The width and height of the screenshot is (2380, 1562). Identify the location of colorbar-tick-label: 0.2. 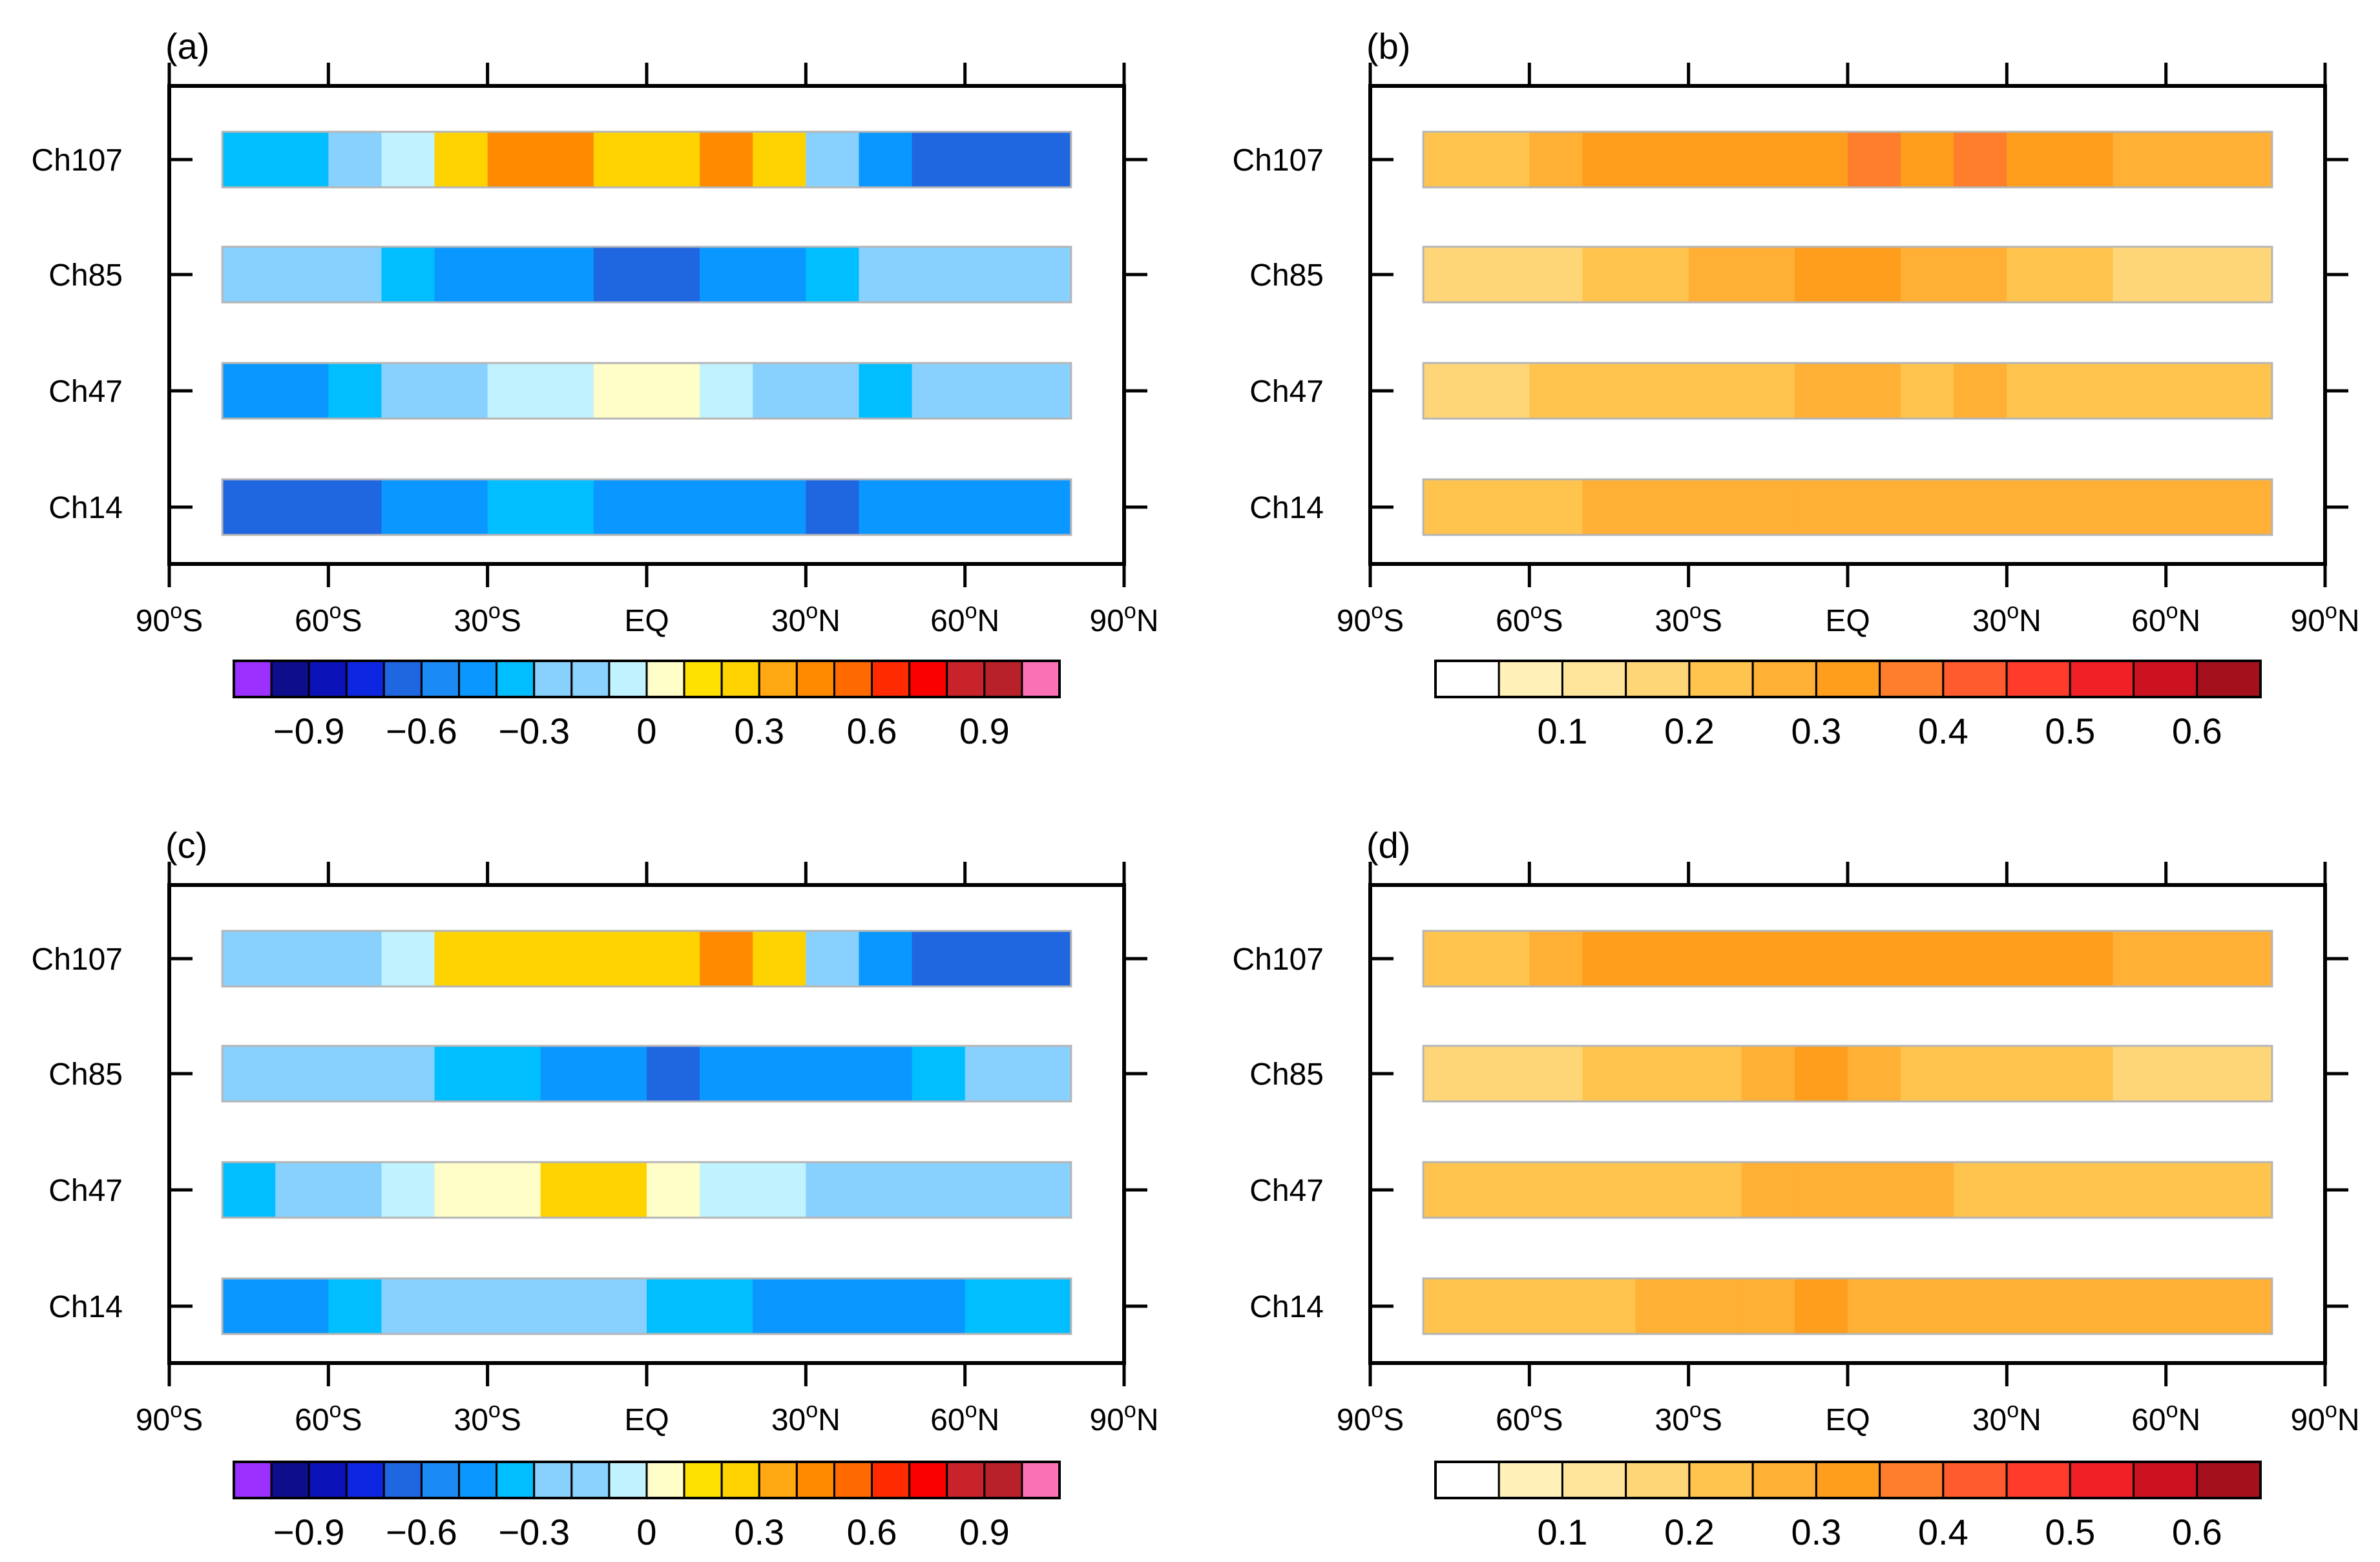
(1689, 731).